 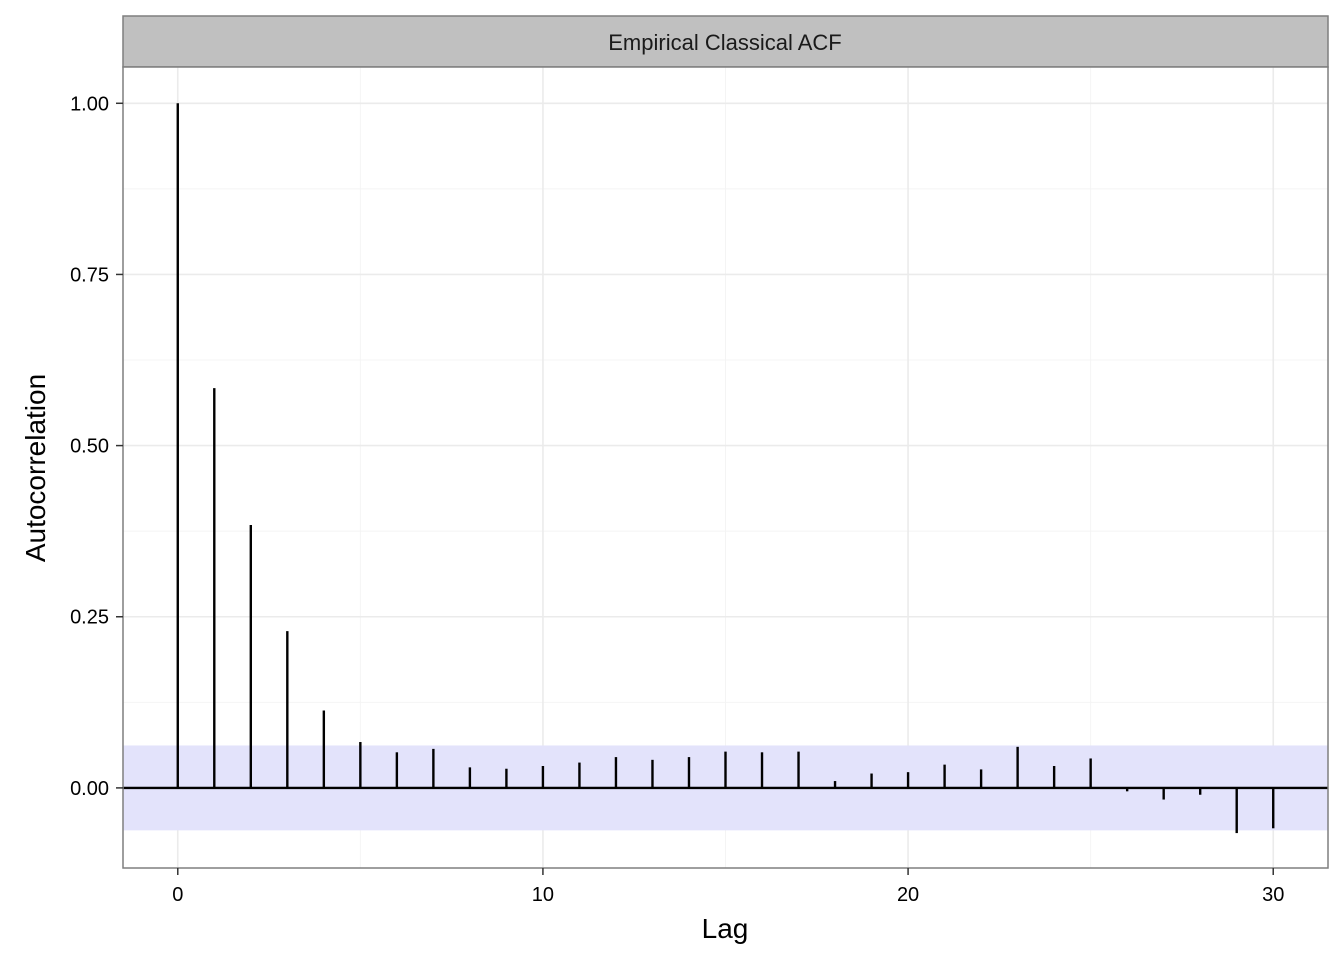 What do you see at coordinates (89, 104) in the screenshot?
I see `y-tick-label: 1.00` at bounding box center [89, 104].